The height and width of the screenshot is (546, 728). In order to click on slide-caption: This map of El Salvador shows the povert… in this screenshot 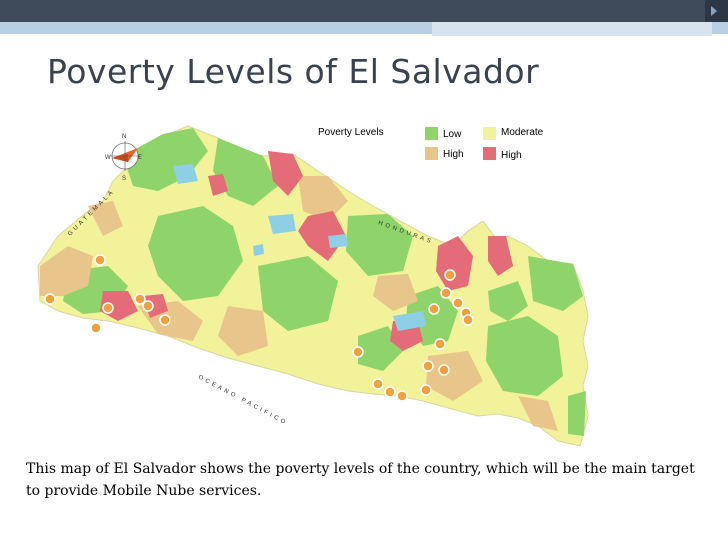, I will do `click(360, 480)`.